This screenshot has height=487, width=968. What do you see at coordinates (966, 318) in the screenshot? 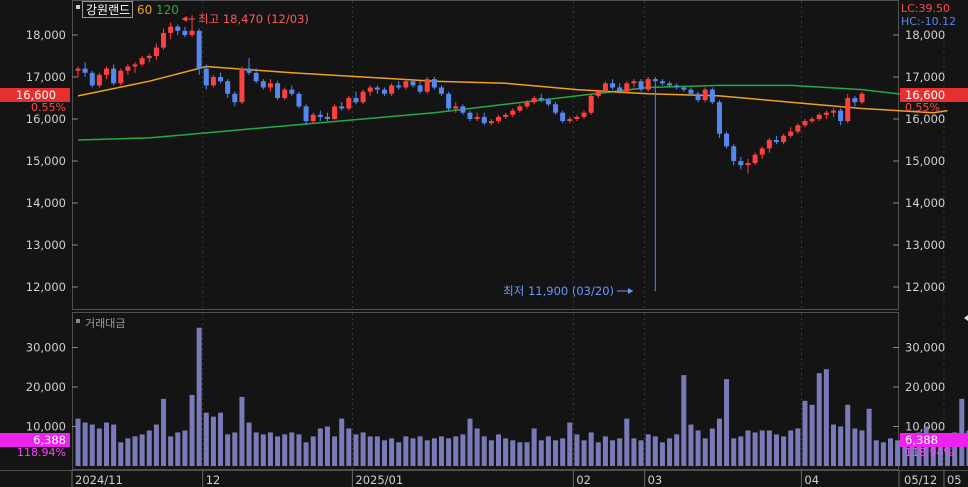
I see `scroll-handle` at bounding box center [966, 318].